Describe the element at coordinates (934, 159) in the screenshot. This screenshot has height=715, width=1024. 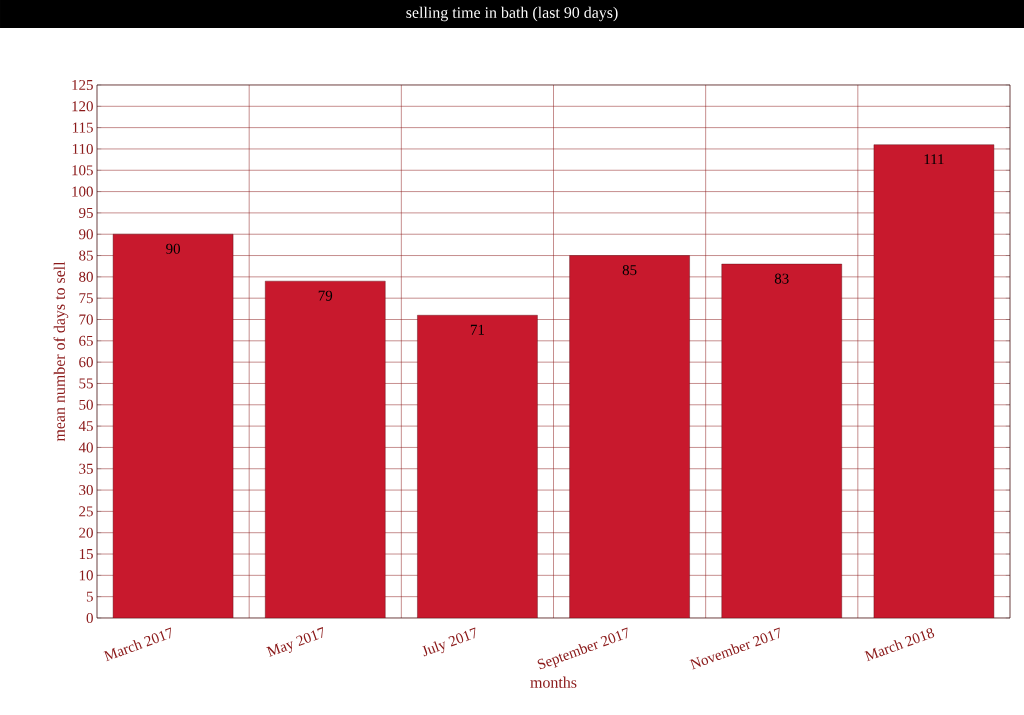
I see `data-label: 111` at that location.